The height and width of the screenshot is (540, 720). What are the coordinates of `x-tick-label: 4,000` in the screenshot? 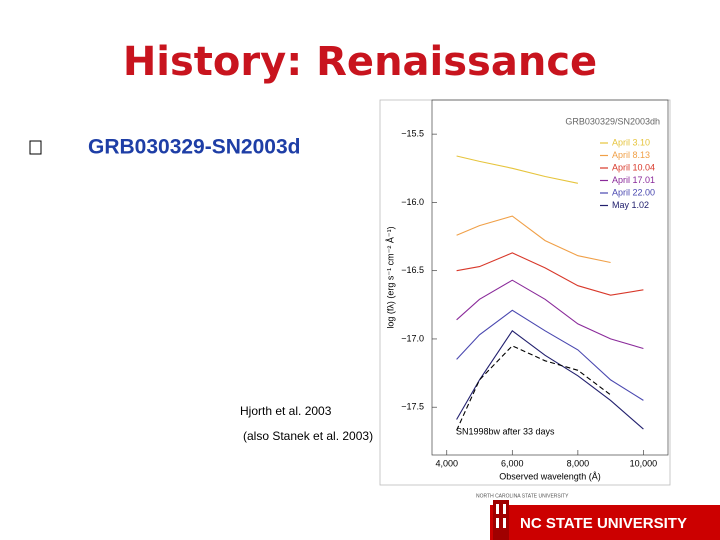 It's located at (446, 463).